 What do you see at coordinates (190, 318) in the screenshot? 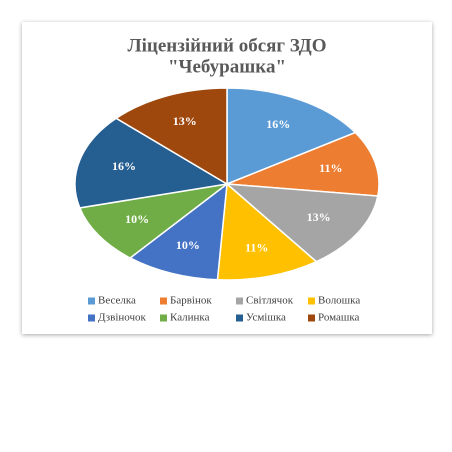
I see `legend-label: Калинка` at bounding box center [190, 318].